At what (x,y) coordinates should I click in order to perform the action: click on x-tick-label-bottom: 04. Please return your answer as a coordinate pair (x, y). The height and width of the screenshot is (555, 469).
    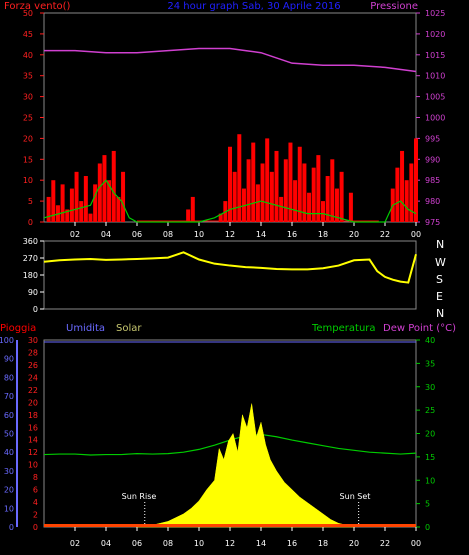
    Looking at the image, I should click on (106, 543).